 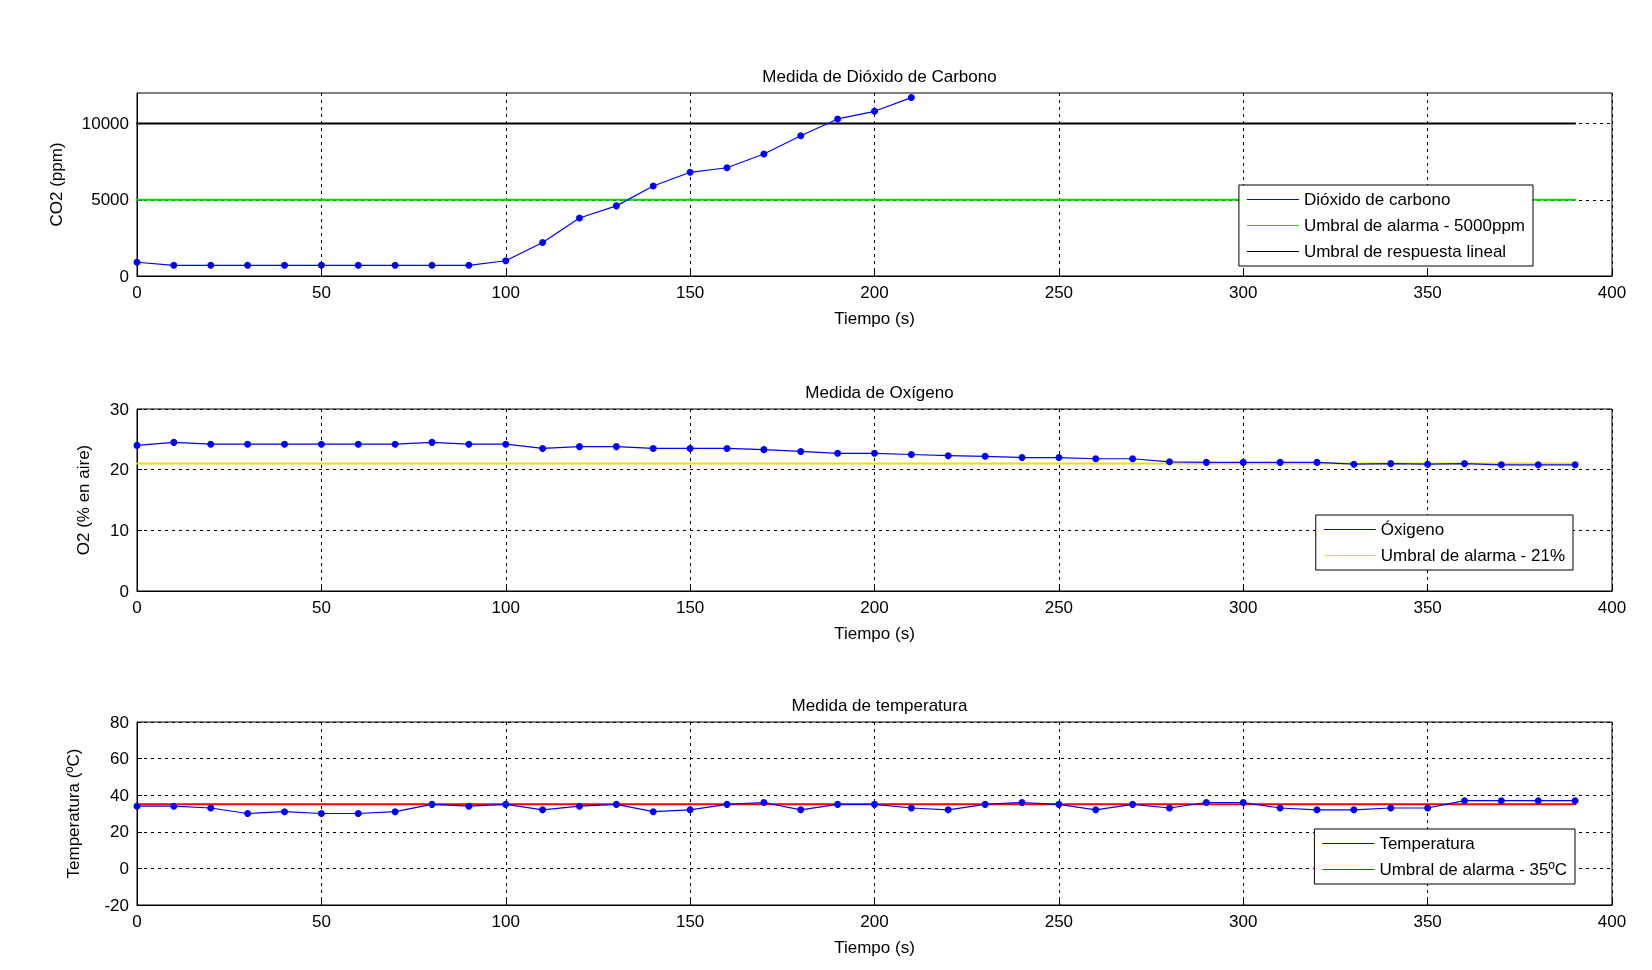 I want to click on y-tick-label: 10000, so click(x=105, y=123).